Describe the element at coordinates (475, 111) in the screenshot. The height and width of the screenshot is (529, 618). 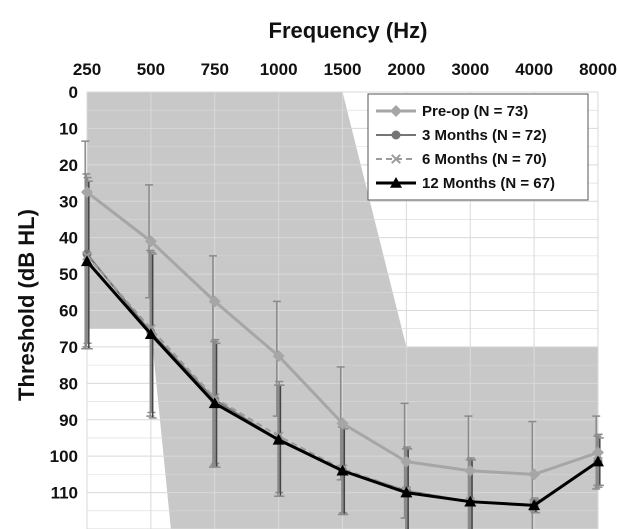
I see `legend-label: Pre-op (N = 73)` at that location.